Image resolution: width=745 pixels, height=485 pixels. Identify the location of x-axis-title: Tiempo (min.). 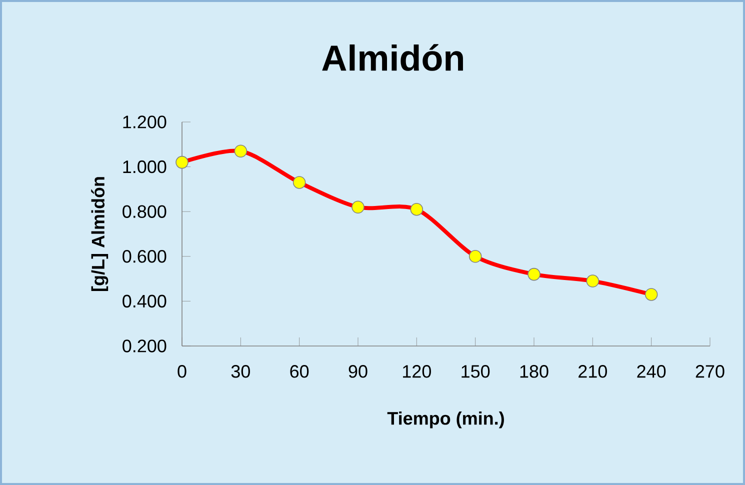
(445, 420).